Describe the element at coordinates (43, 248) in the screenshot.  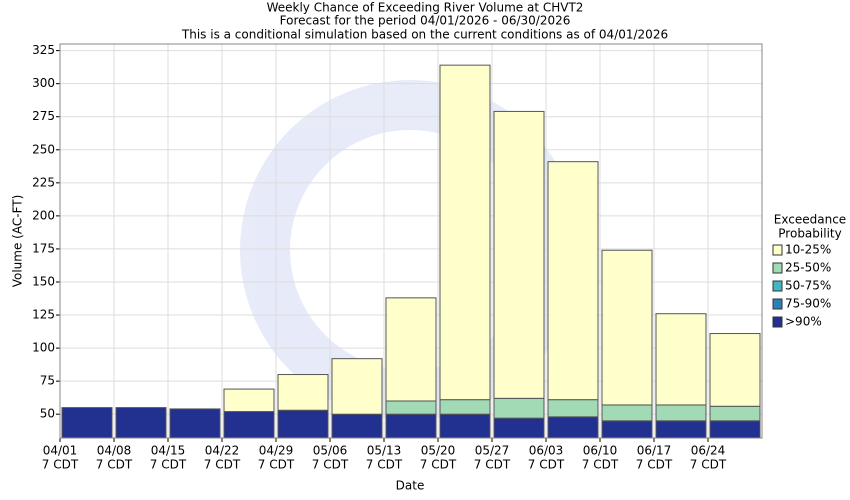
I see `y-tick-label: 175` at that location.